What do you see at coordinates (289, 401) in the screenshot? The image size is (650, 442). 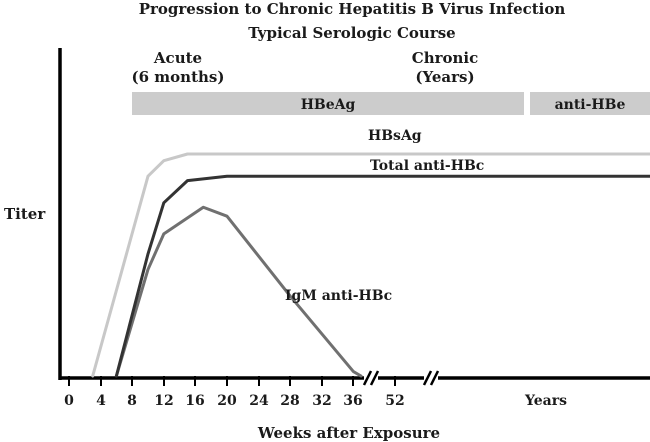 I see `x-tick-label-28: 28` at bounding box center [289, 401].